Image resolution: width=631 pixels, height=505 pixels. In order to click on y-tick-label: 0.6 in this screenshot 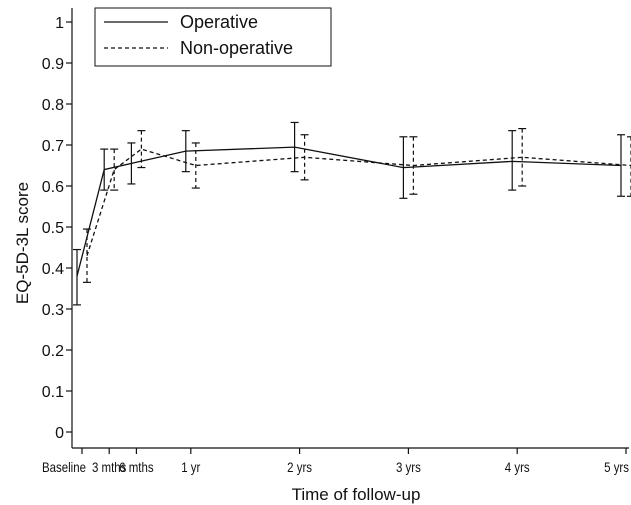, I will do `click(53, 187)`.